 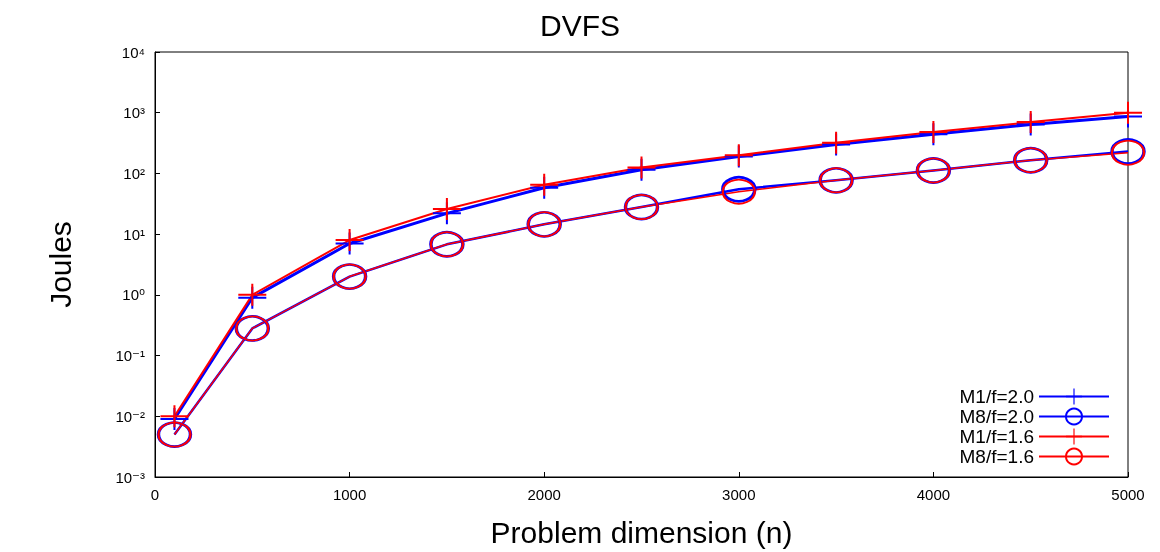 What do you see at coordinates (349, 494) in the screenshot?
I see `x-tick-label: 1000` at bounding box center [349, 494].